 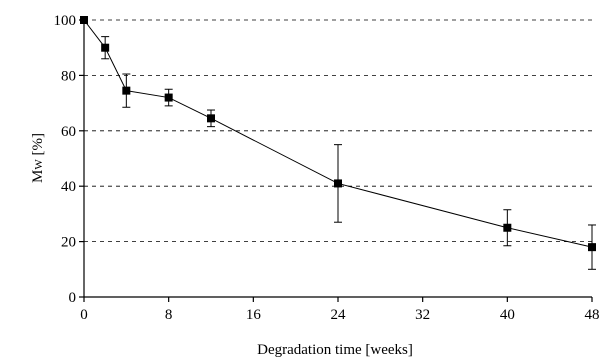 What do you see at coordinates (169, 315) in the screenshot?
I see `x-tick-label-8: 8` at bounding box center [169, 315].